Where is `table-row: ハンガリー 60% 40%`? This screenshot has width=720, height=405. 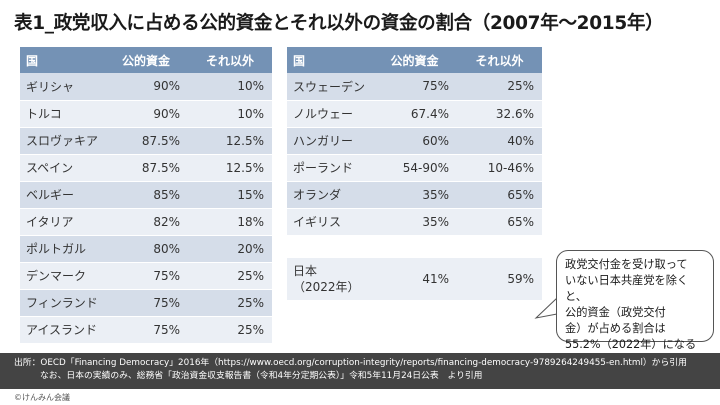
table-row: ハンガリー 60% 40% is located at coordinates (414, 141).